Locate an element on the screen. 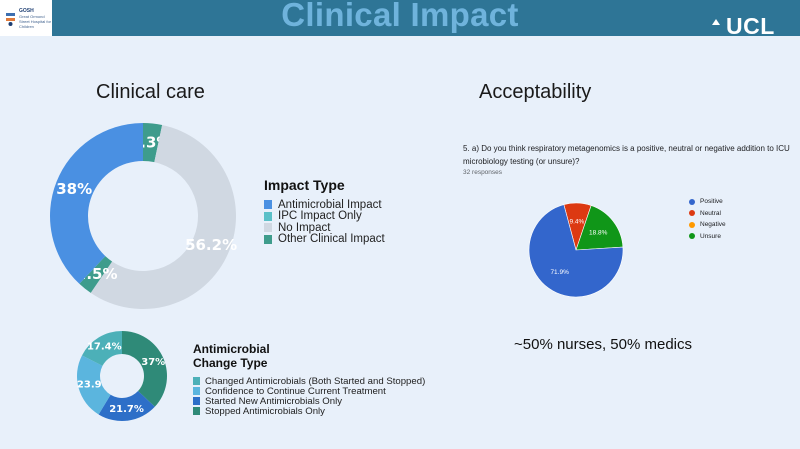  slice-label: 37% is located at coordinates (153, 362).